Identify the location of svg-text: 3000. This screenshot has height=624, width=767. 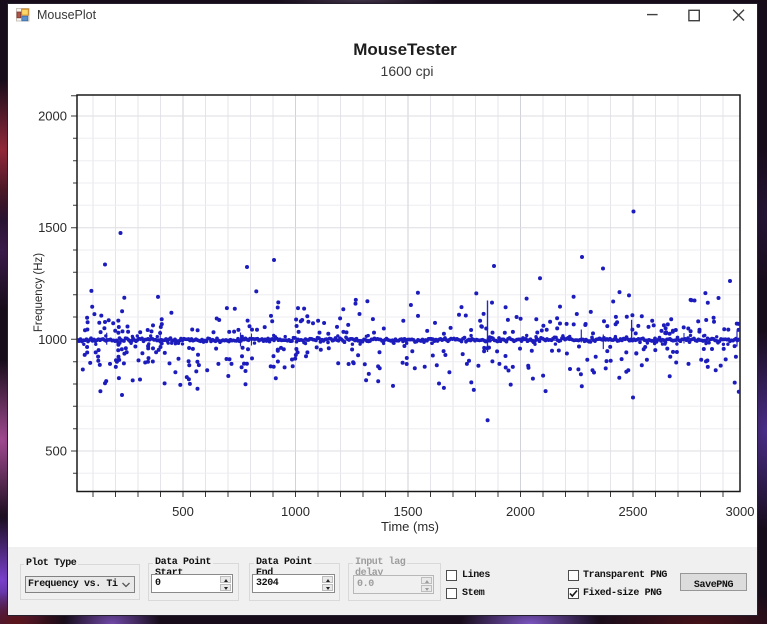
(740, 511).